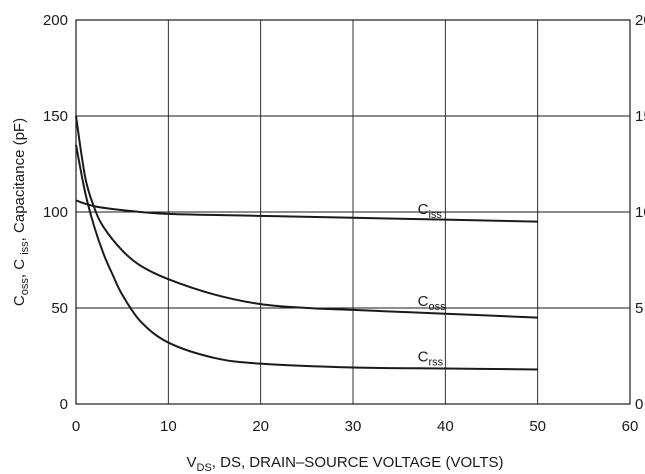 The image size is (645, 474). I want to click on x-axis-title: VDS, DS, DRAIN–SOURCE VOLTAGE (VOLTS), so click(344, 464).